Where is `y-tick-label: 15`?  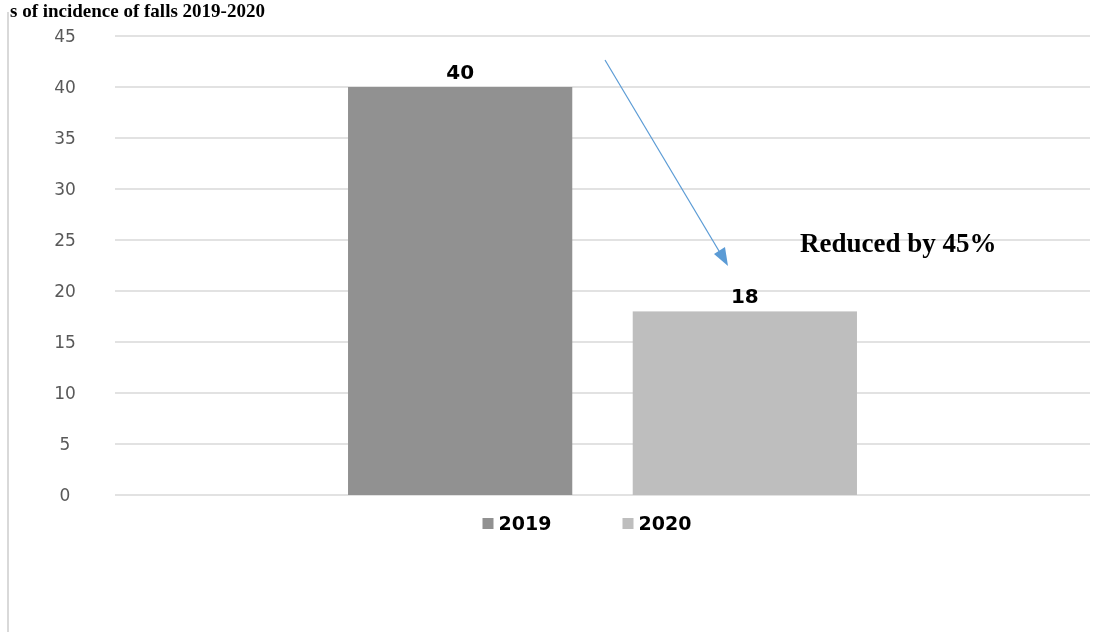
y-tick-label: 15 is located at coordinates (65, 341).